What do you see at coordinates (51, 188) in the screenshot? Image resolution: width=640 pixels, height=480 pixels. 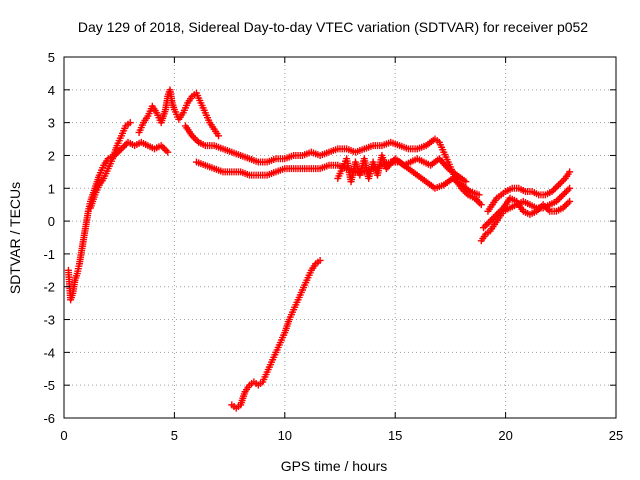 I see `y-tick-label: 1` at bounding box center [51, 188].